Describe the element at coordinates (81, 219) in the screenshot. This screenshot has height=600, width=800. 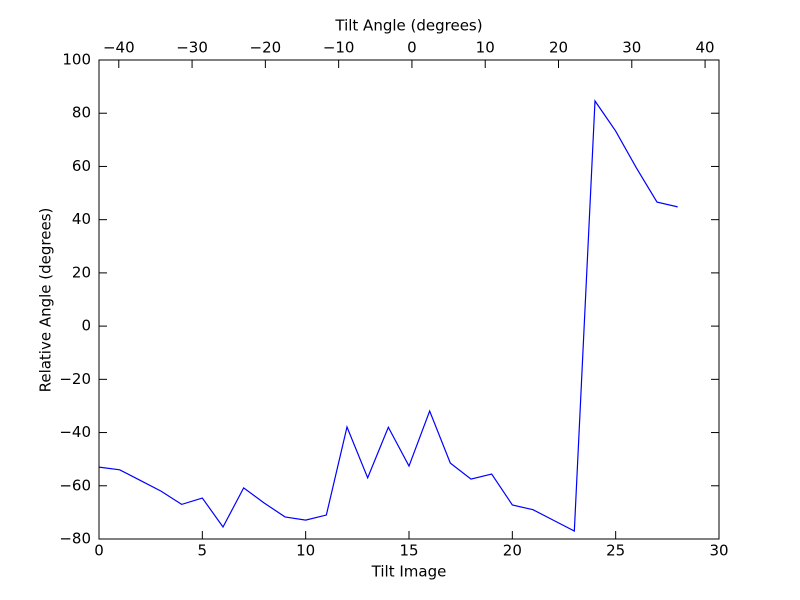
I see `y-tick-label: 40` at that location.